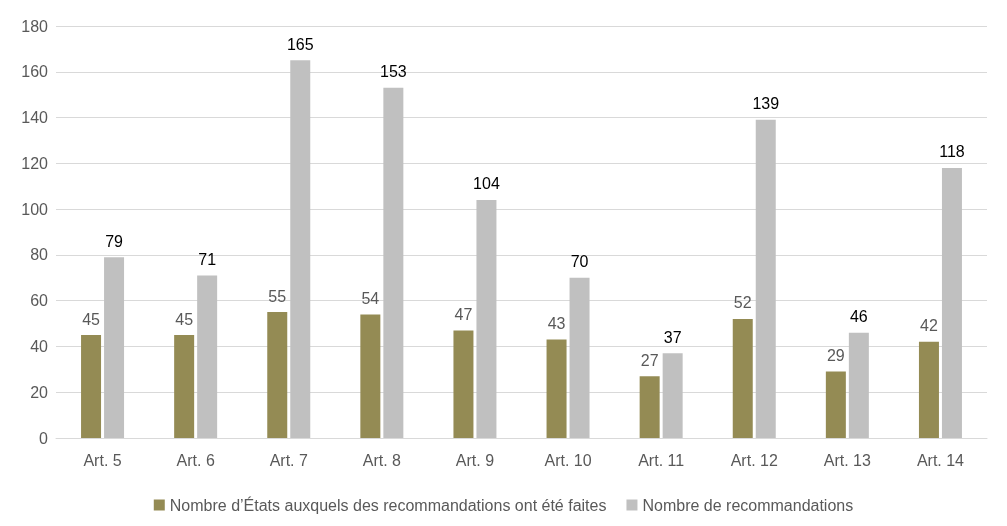 Image resolution: width=1007 pixels, height=526 pixels. What do you see at coordinates (672, 337) in the screenshot?
I see `data-label: 37` at bounding box center [672, 337].